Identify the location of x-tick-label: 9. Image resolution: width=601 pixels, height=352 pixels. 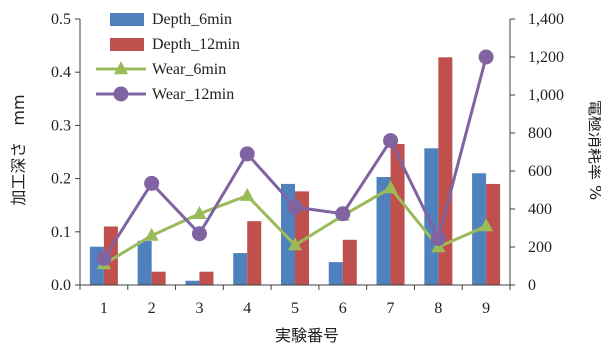
(486, 308).